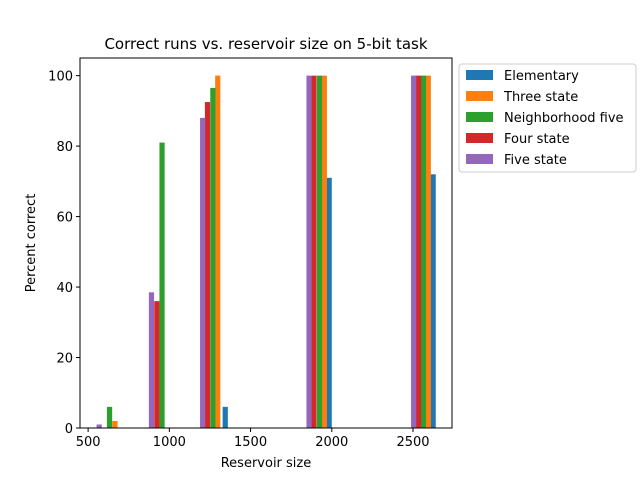 The image size is (640, 485). What do you see at coordinates (64, 288) in the screenshot?
I see `y-tick-label: 40` at bounding box center [64, 288].